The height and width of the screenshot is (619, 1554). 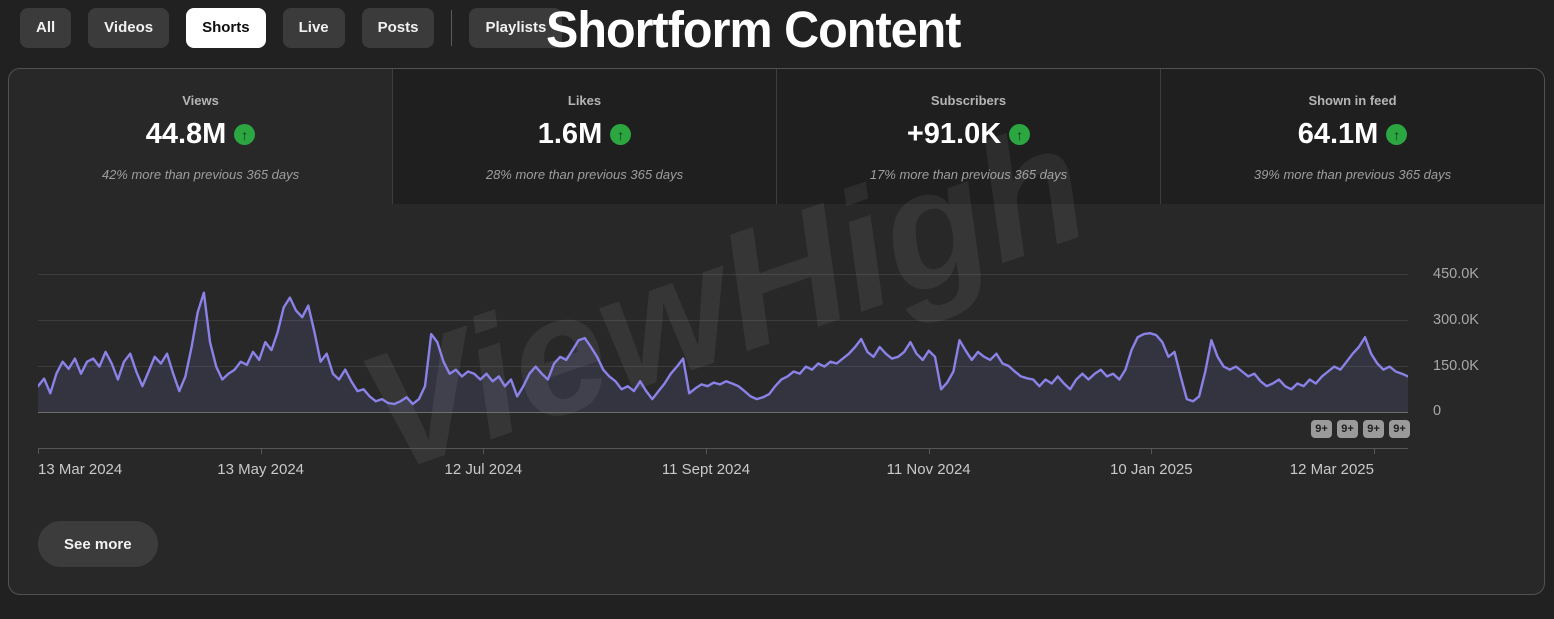 What do you see at coordinates (1360, 429) in the screenshot?
I see `post-marker-badges: 9+ 9+ 9+ 9+` at bounding box center [1360, 429].